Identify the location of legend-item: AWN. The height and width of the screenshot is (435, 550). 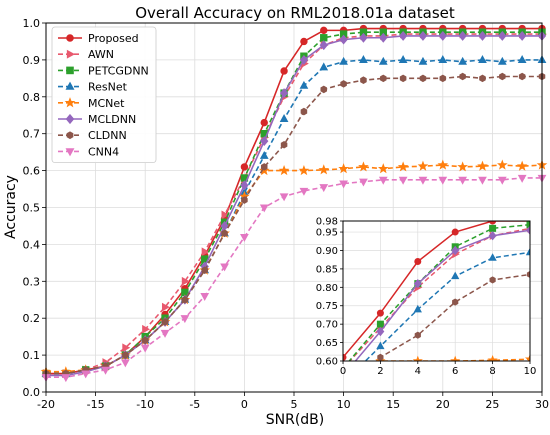
(86, 54).